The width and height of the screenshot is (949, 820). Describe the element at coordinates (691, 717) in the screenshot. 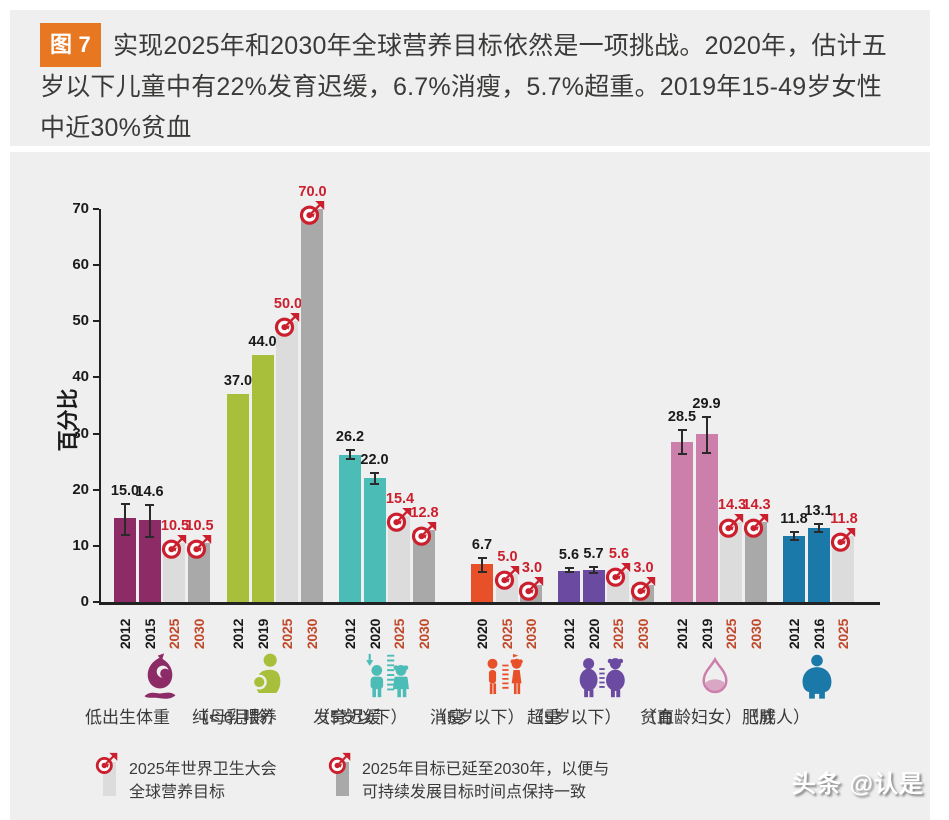

I see `category-label: 贫血 （育龄妇女）` at that location.